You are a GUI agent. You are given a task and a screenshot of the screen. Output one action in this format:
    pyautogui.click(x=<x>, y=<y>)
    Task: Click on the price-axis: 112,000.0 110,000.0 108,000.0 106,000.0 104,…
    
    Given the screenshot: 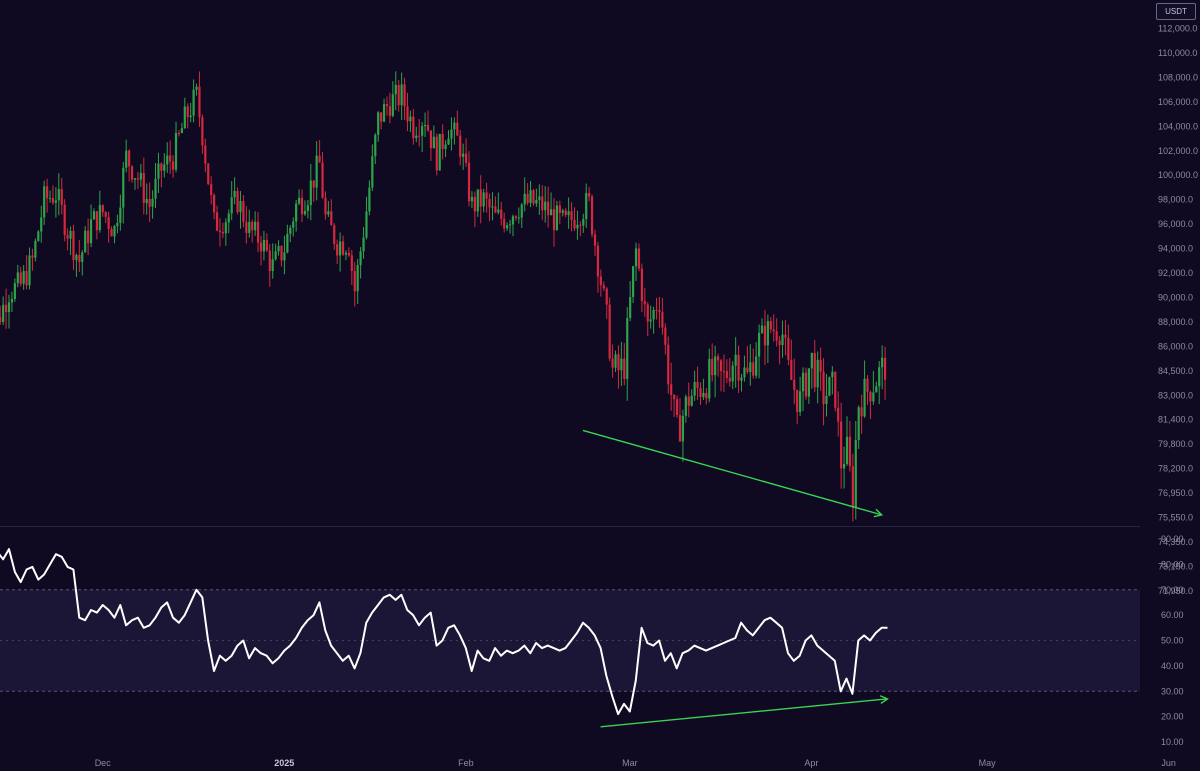 What is the action you would take?
    pyautogui.click(x=1178, y=310)
    